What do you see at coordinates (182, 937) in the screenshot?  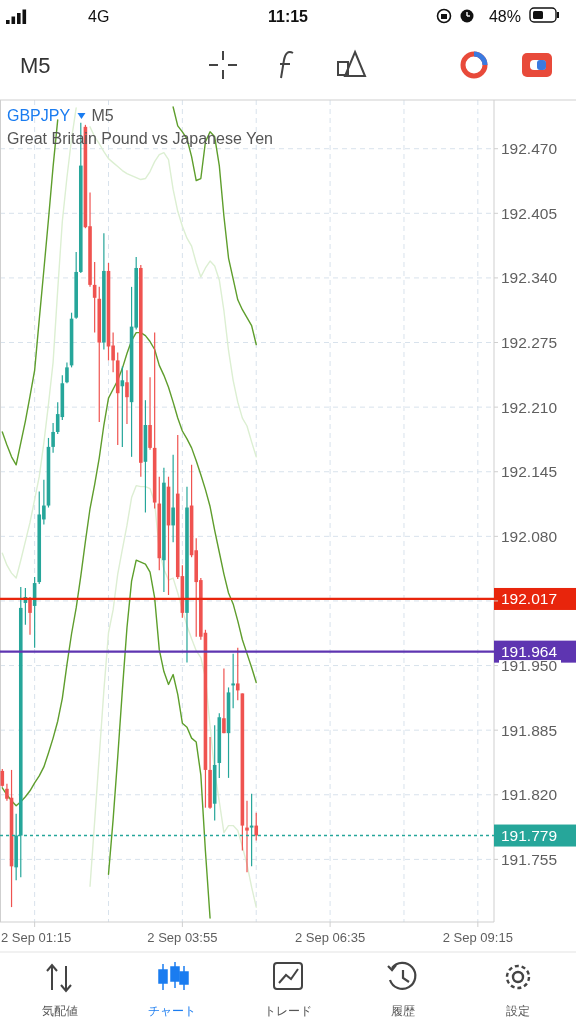 I see `x-tick-label: 2 Sep 03:55` at bounding box center [182, 937].